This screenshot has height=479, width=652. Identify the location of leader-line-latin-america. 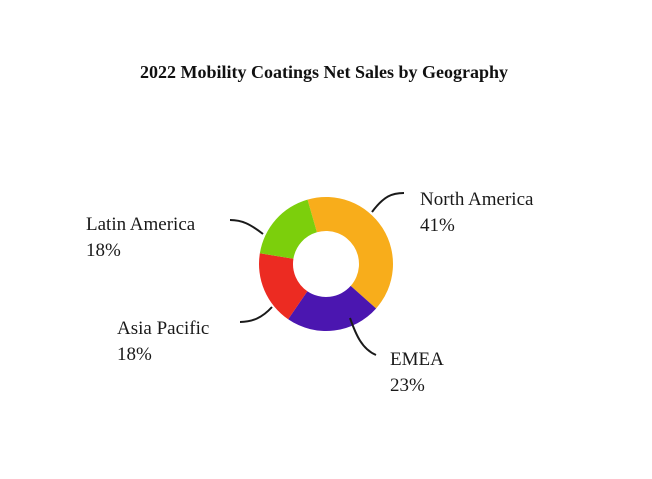
(246, 227).